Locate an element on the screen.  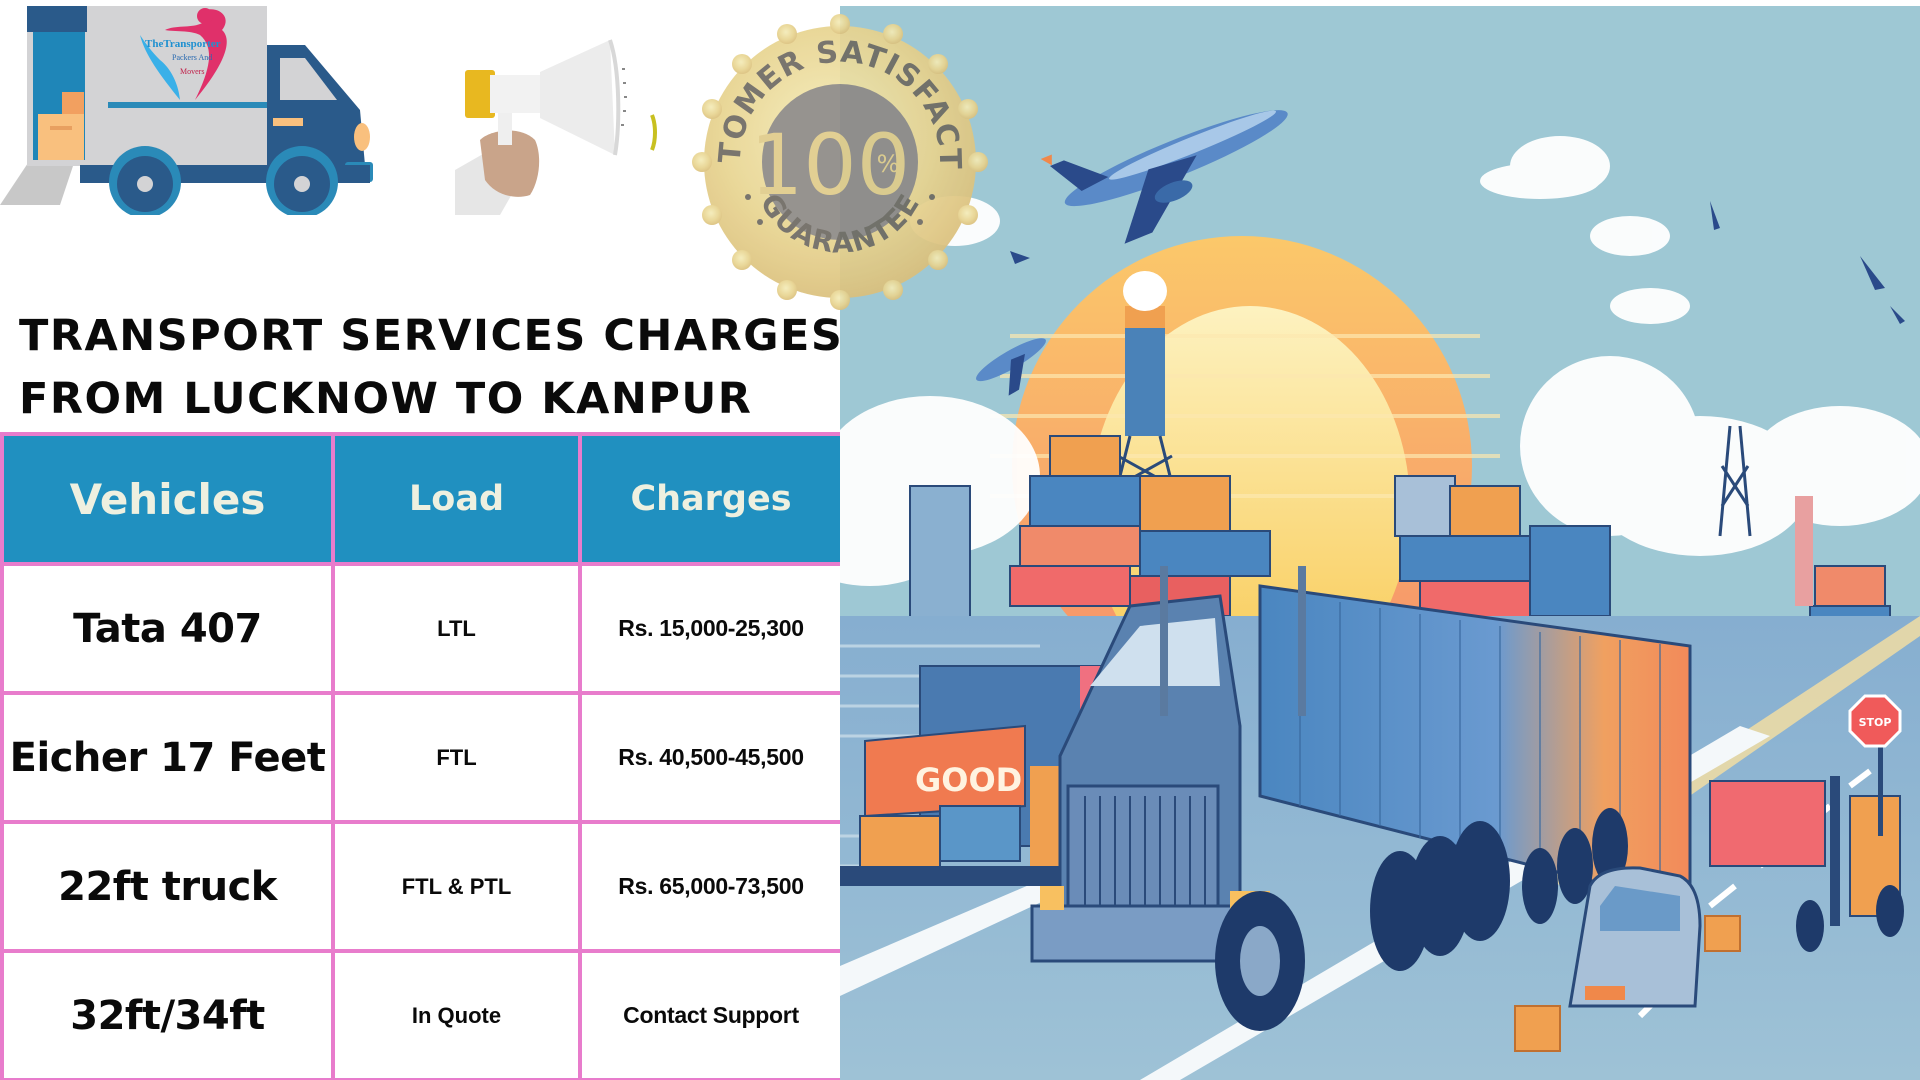
vehicle-cell: Tata 407 is located at coordinates (167, 628).